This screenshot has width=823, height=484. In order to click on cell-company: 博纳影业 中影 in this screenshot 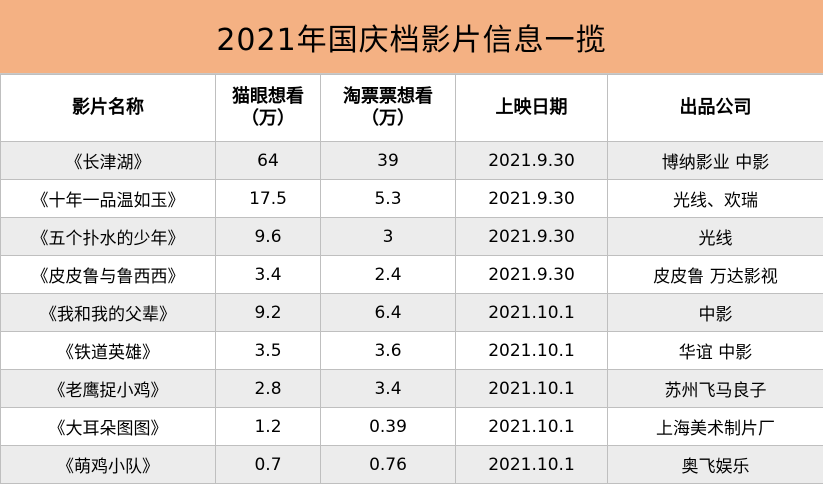, I will do `click(715, 161)`.